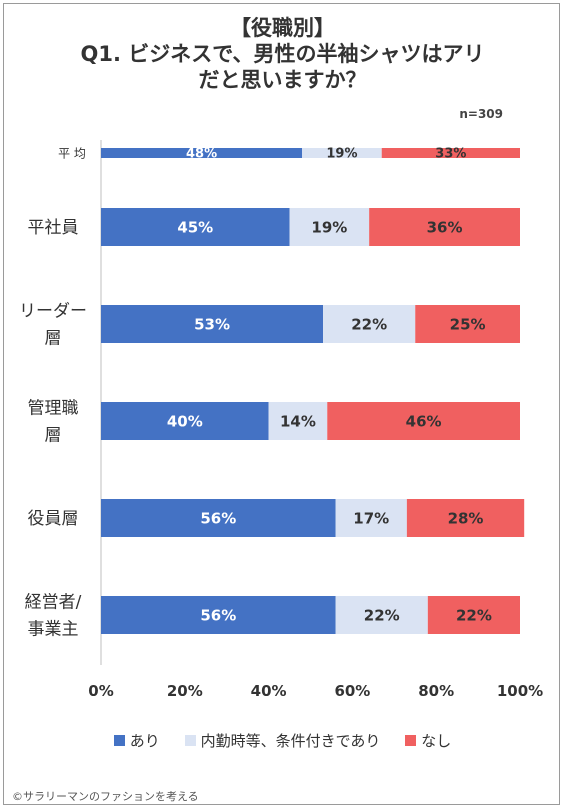 The image size is (565, 810). What do you see at coordinates (411, 740) in the screenshot?
I see `legend-swatch-no` at bounding box center [411, 740].